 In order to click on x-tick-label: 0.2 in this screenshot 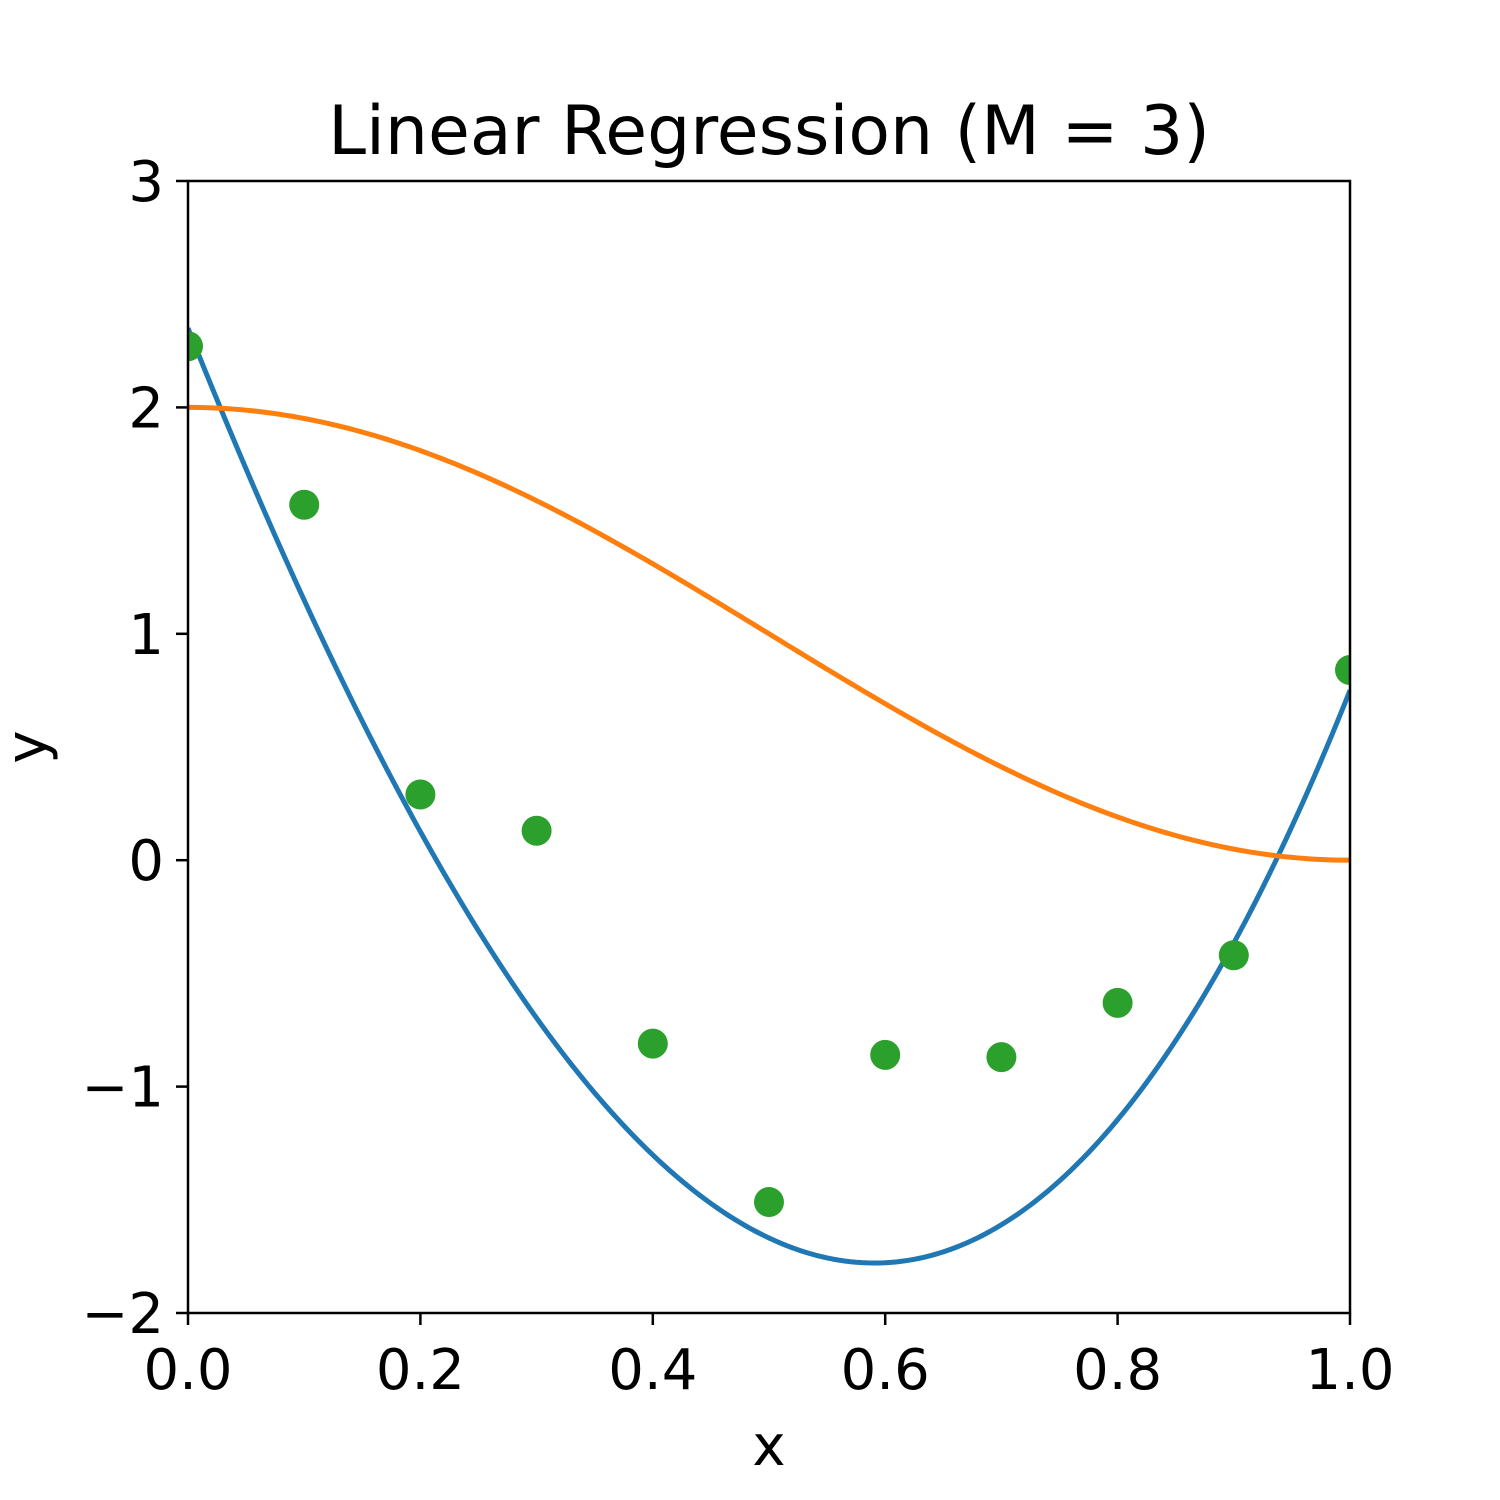, I will do `click(420, 1370)`.